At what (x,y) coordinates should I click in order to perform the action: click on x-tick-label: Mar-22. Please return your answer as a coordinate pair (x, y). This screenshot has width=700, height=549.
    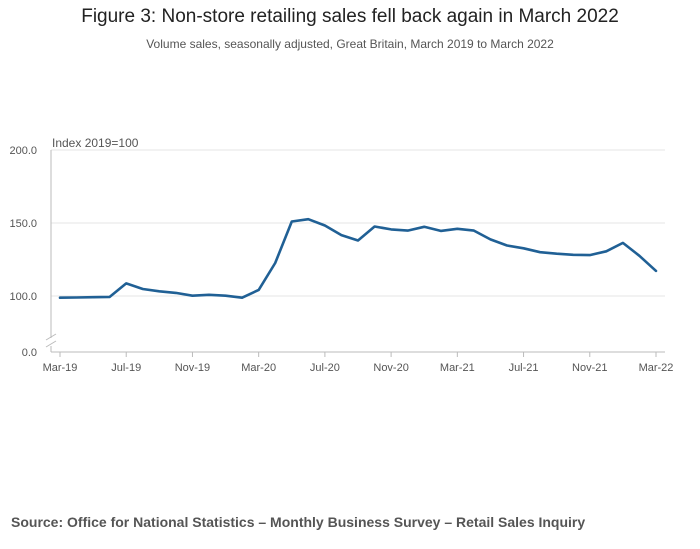
    Looking at the image, I should click on (656, 368).